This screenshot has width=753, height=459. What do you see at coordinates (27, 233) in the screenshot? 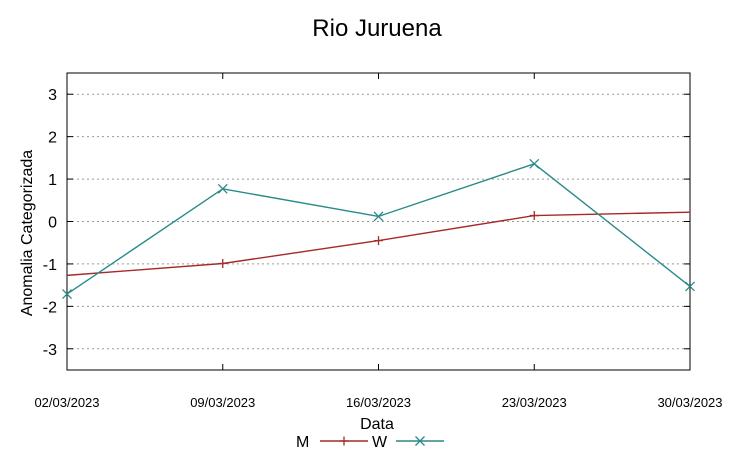
I see `y-axis-label: Anomalia Categorizada` at bounding box center [27, 233].